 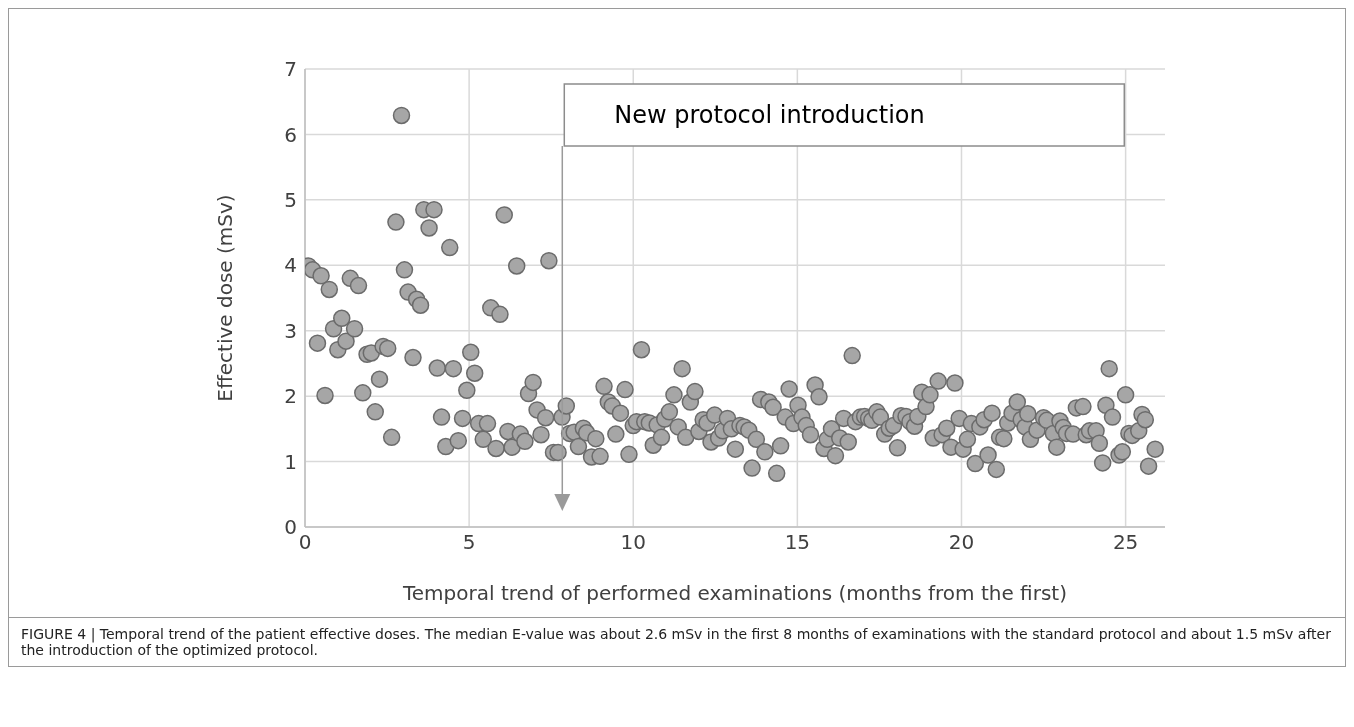 I want to click on y-tick-label: 2, so click(x=290, y=396).